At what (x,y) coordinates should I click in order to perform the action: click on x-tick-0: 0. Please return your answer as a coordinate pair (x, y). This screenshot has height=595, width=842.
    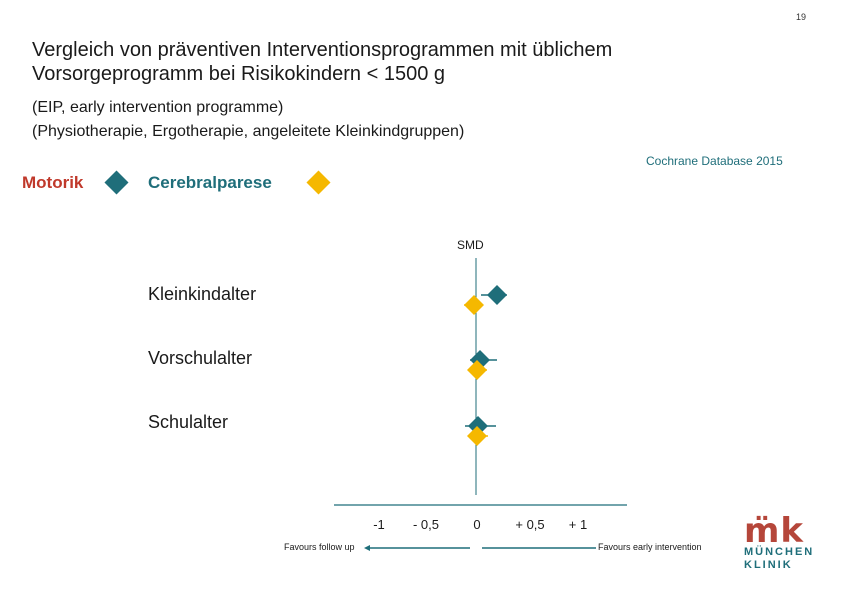
    Looking at the image, I should click on (477, 524).